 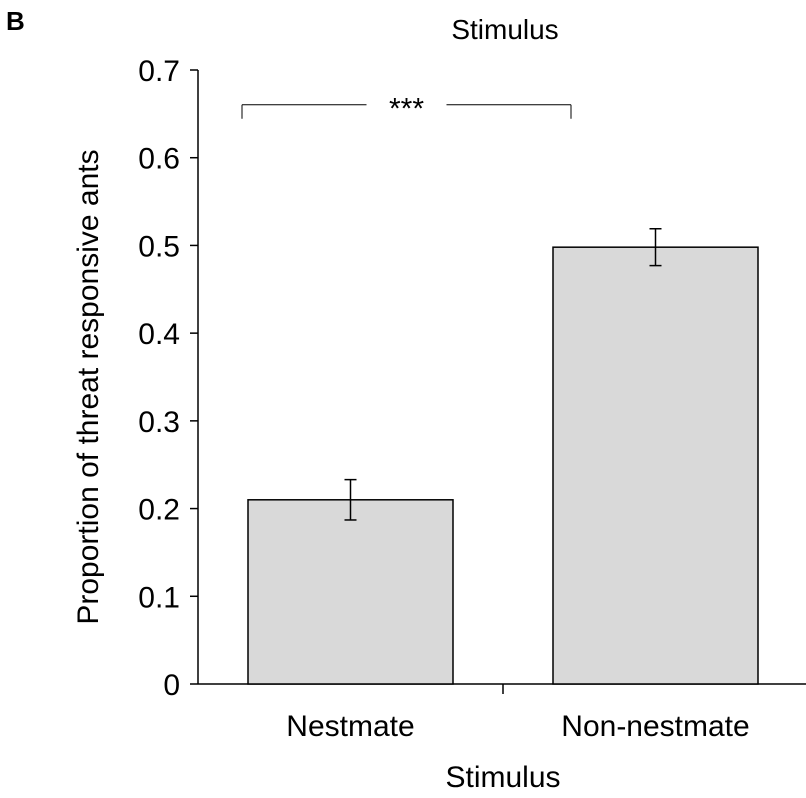 What do you see at coordinates (159, 71) in the screenshot?
I see `y-tick-label: 0.7` at bounding box center [159, 71].